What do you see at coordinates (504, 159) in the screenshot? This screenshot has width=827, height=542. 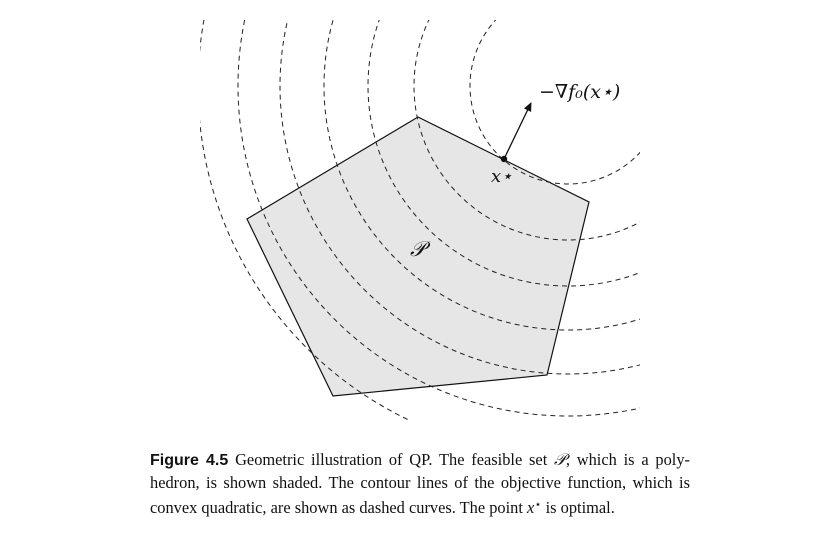 I see `optimal-point-marker` at bounding box center [504, 159].